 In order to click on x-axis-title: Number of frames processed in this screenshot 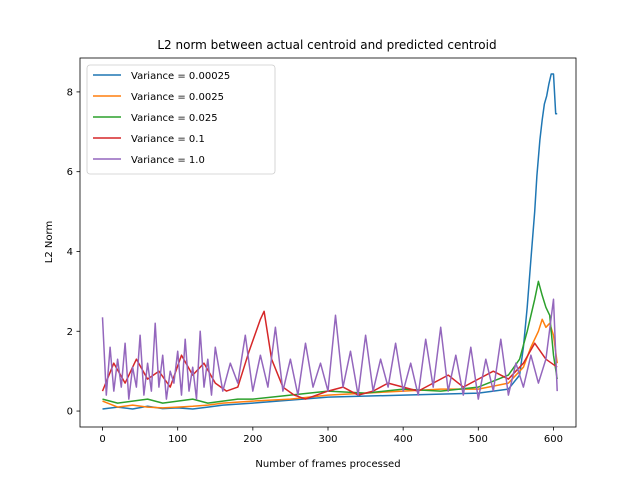, I will do `click(327, 464)`.